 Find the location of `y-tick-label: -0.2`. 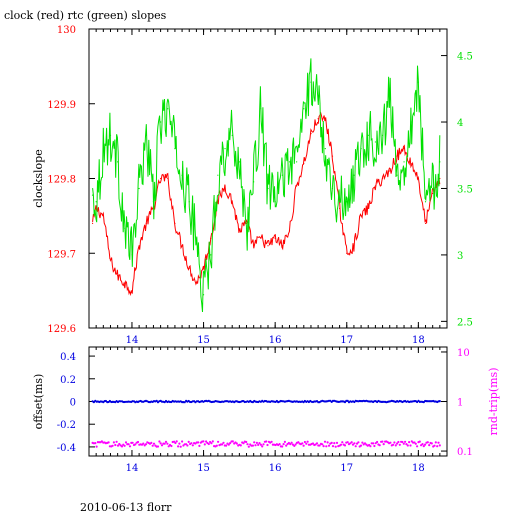

y-tick-label: -0.2 is located at coordinates (66, 425).